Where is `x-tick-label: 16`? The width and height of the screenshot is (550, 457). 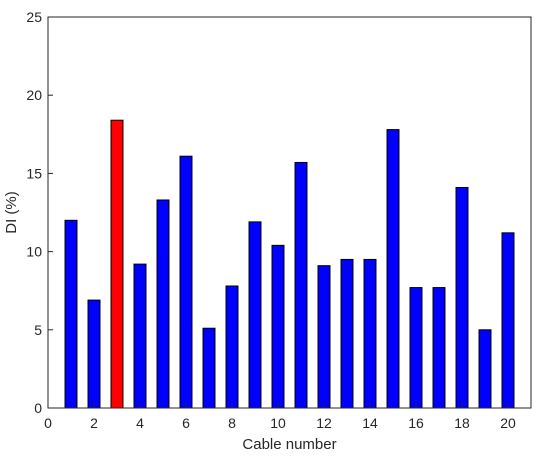
x-tick-label: 16 is located at coordinates (416, 423).